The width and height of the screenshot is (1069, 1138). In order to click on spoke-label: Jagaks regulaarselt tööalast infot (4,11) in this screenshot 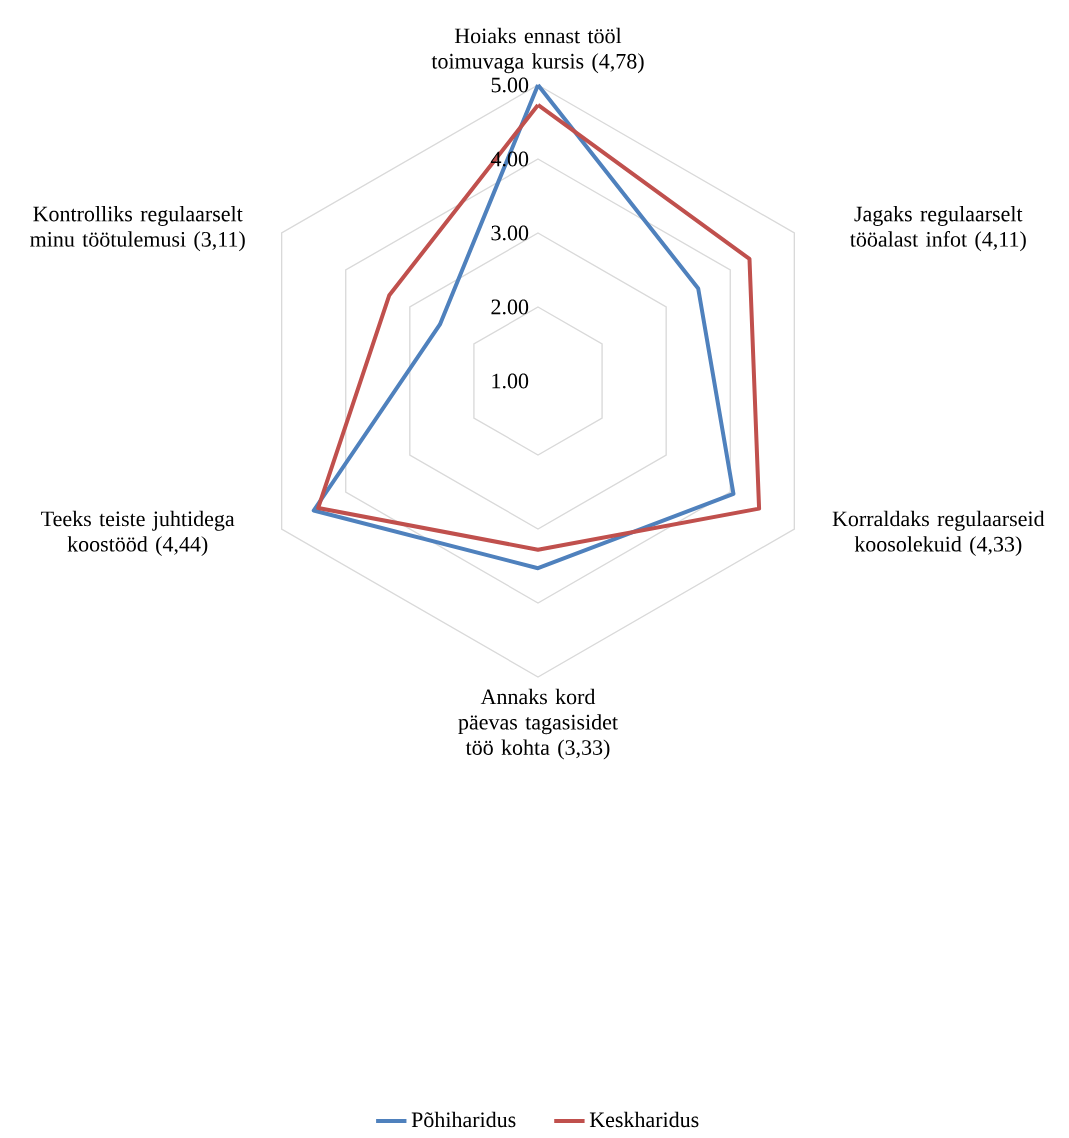, I will do `click(938, 228)`.